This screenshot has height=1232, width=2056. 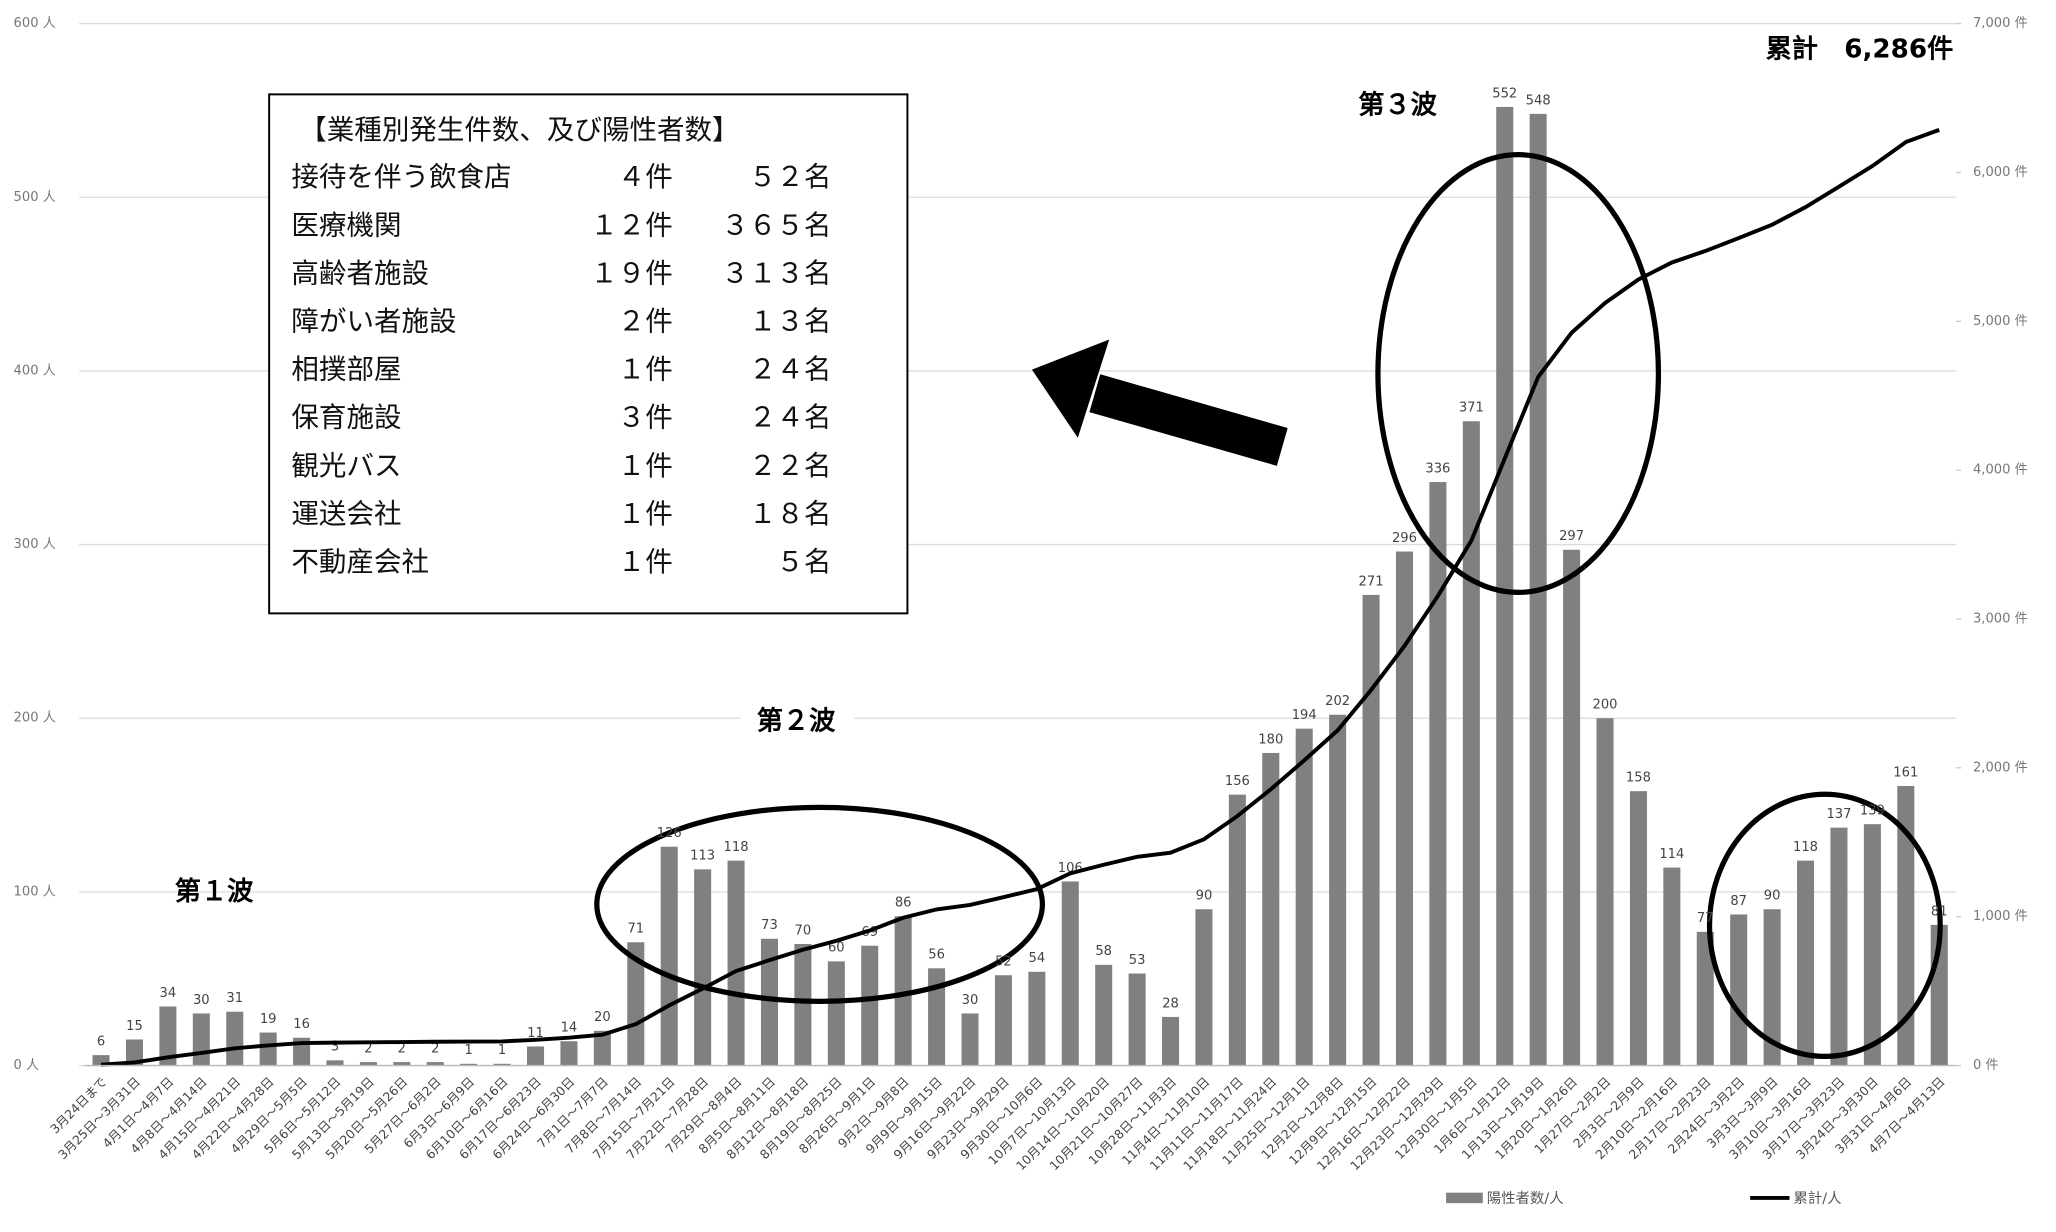 What do you see at coordinates (2000, 23) in the screenshot?
I see `y2-tick-label: 7,000 件` at bounding box center [2000, 23].